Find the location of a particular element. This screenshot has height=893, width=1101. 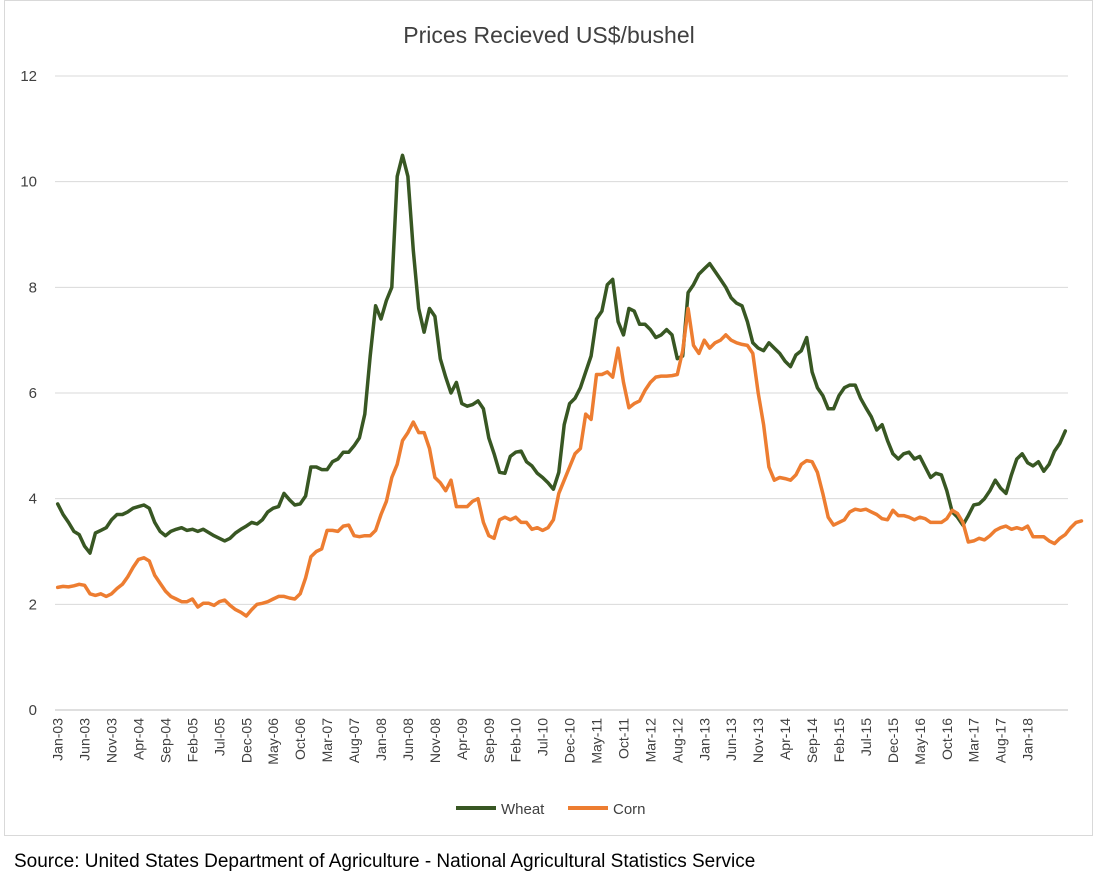

y-tick-label: 12 is located at coordinates (28, 76).